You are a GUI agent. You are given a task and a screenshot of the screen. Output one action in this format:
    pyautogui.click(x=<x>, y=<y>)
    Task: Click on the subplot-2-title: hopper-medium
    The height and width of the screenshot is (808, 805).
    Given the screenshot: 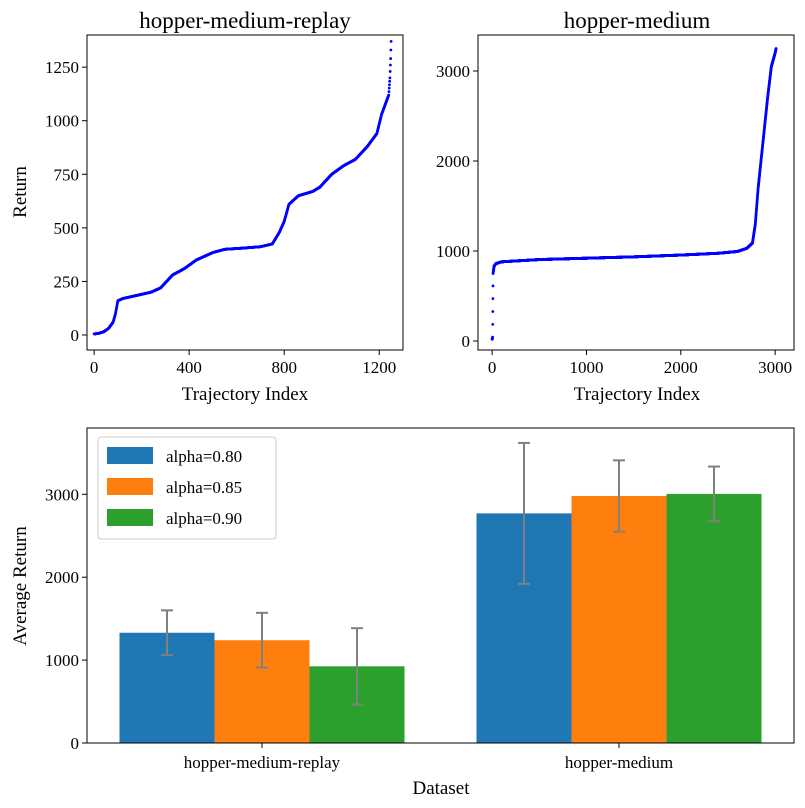 What is the action you would take?
    pyautogui.click(x=637, y=20)
    